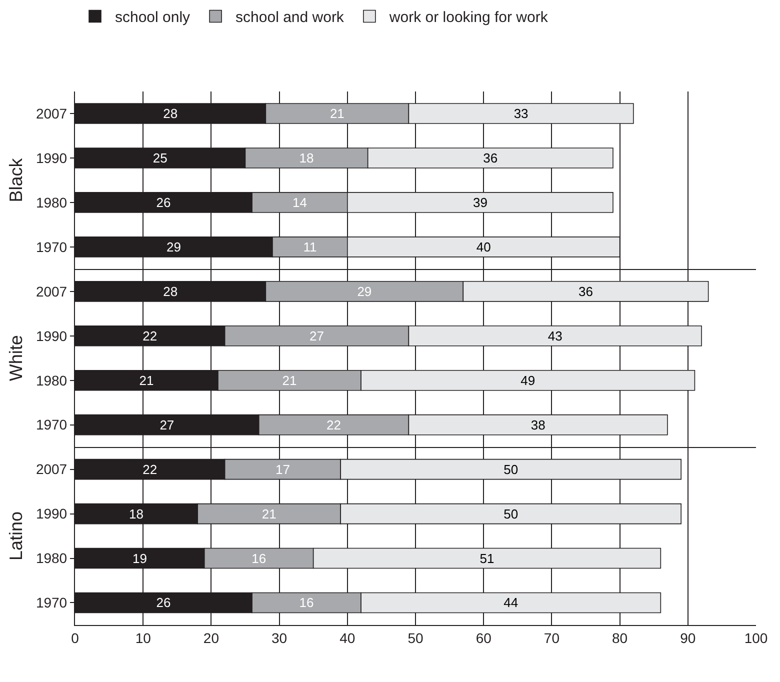  I want to click on data-label: 14, so click(299, 202).